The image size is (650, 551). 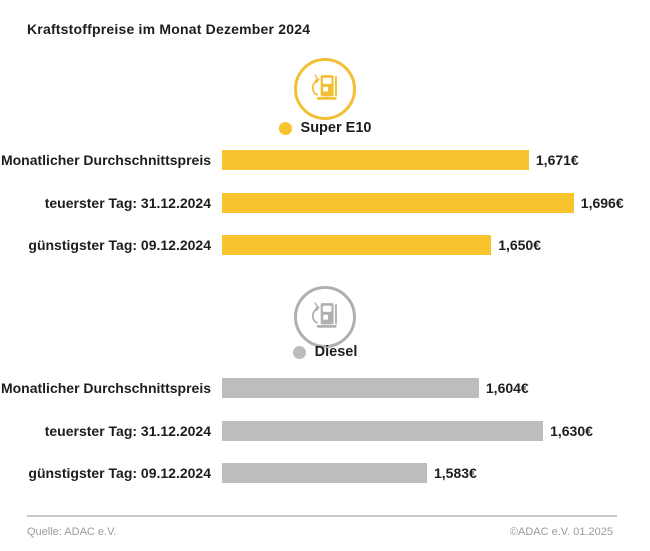 What do you see at coordinates (507, 388) in the screenshot?
I see `bar-value-label: 1,604€` at bounding box center [507, 388].